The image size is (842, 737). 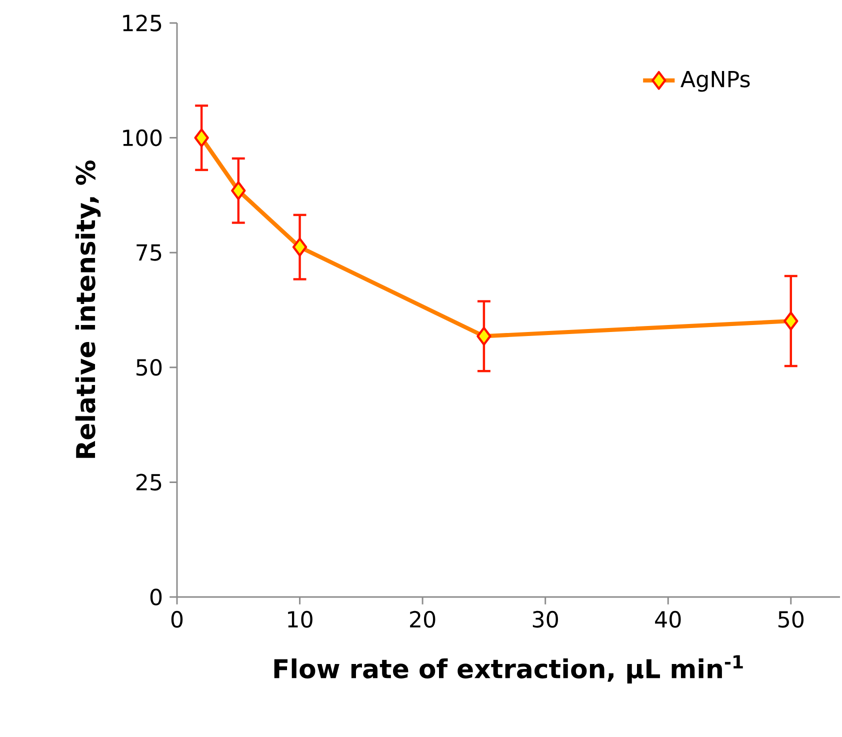 What do you see at coordinates (668, 619) in the screenshot?
I see `x-tick-label: 40` at bounding box center [668, 619].